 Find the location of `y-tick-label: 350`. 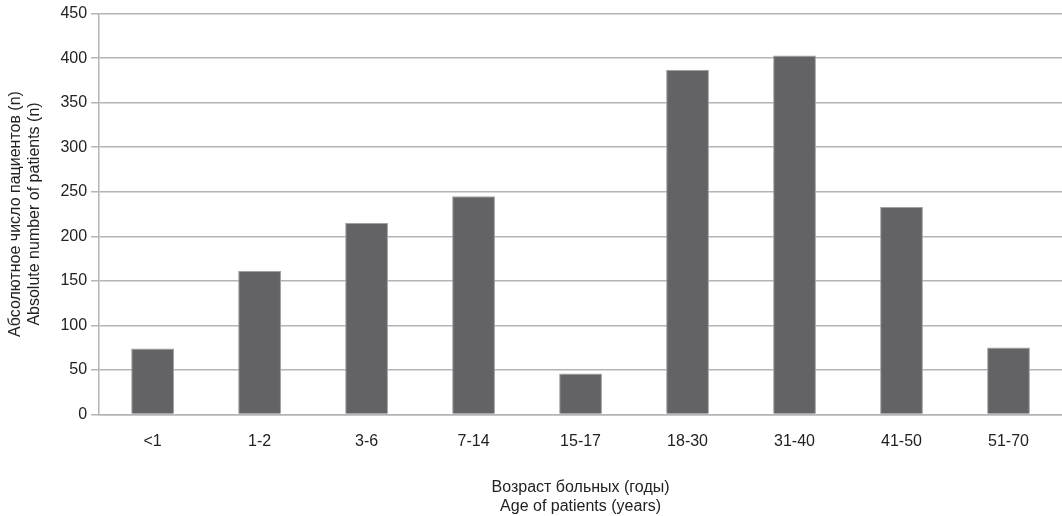

y-tick-label: 350 is located at coordinates (74, 102).